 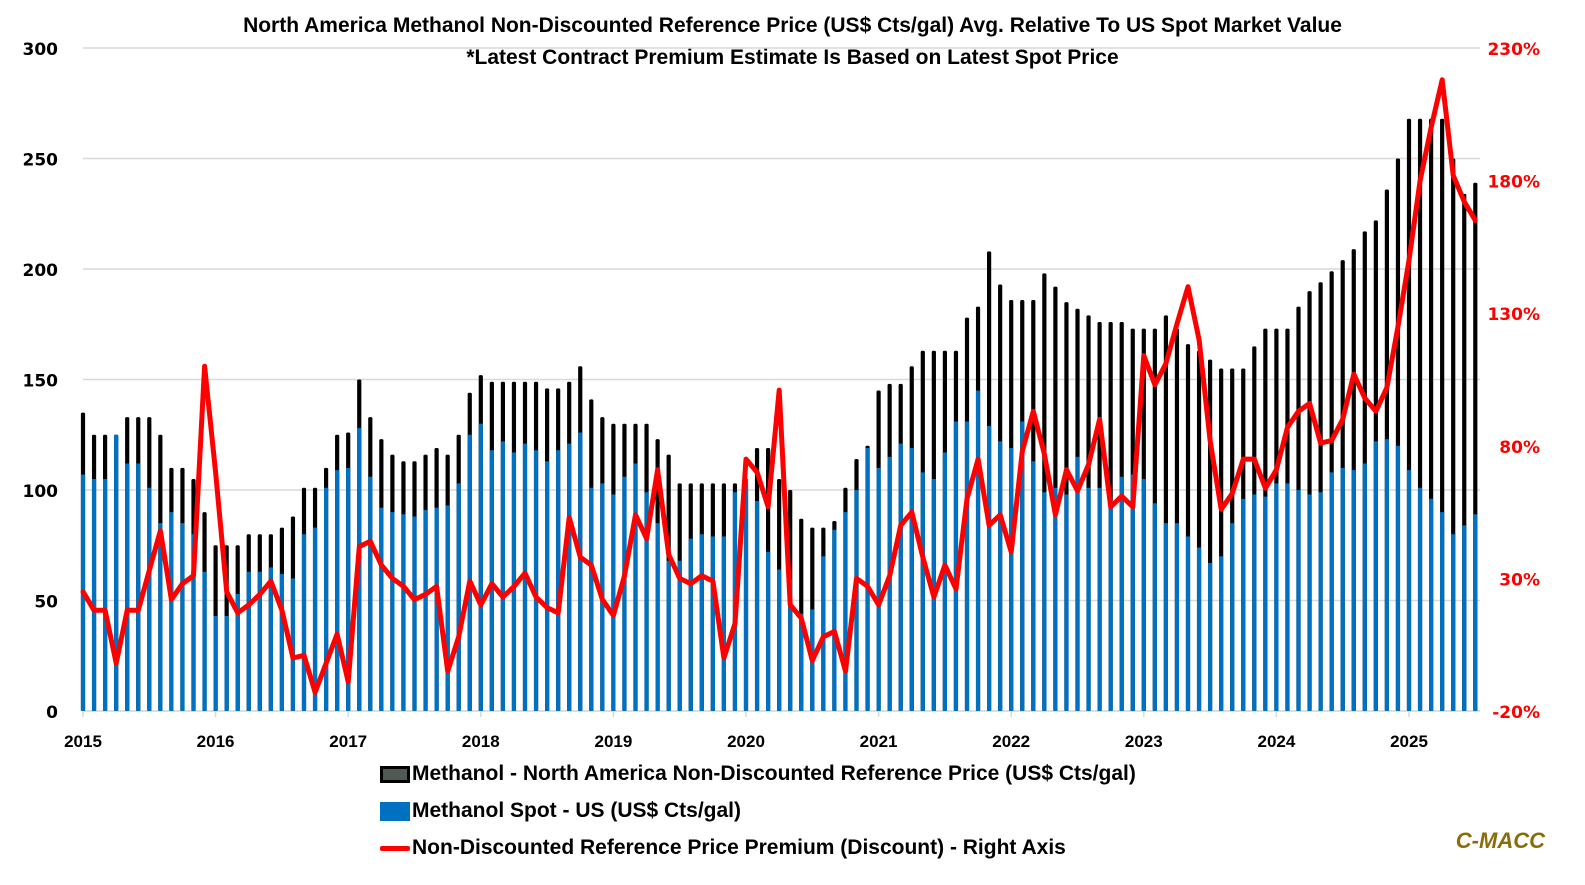 I want to click on x-axis-tick-label: 2018, so click(x=481, y=741).